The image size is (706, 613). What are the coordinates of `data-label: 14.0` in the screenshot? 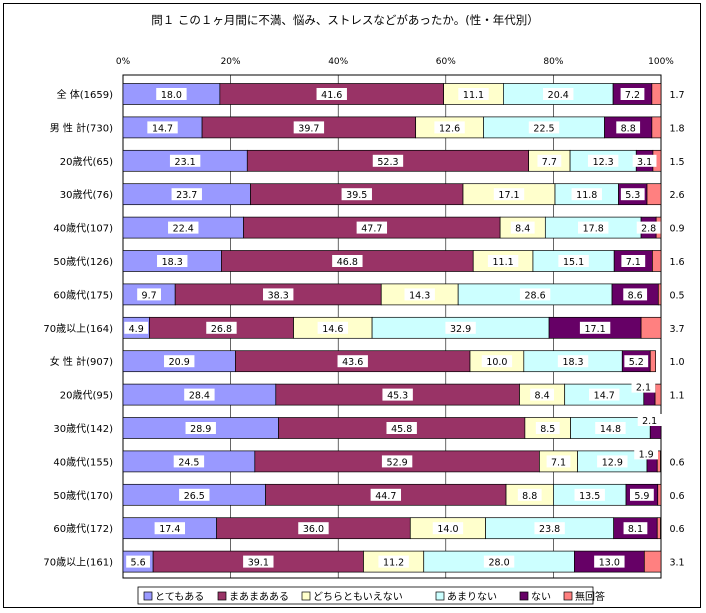 It's located at (447, 529).